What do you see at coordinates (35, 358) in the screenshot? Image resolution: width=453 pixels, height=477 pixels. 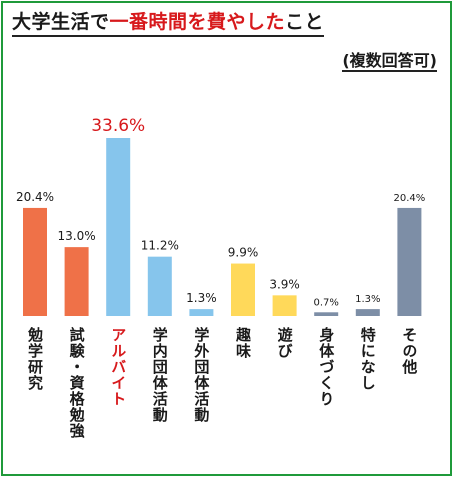 I see `category-label-0: 勉学研究` at bounding box center [35, 358].